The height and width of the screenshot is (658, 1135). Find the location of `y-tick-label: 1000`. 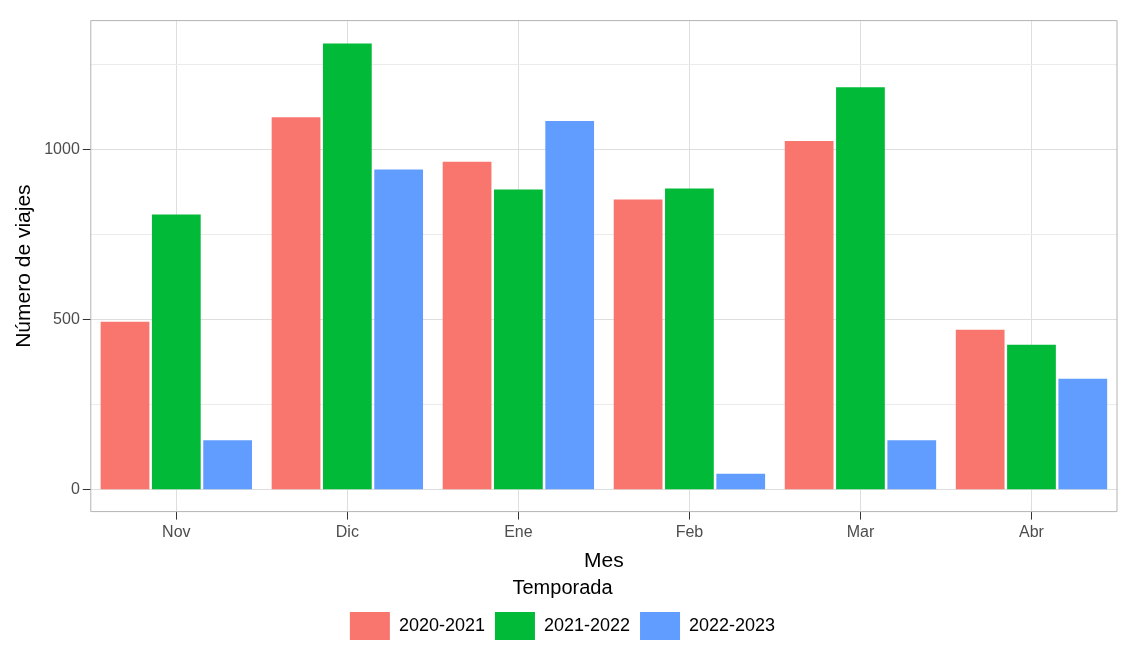

y-tick-label: 1000 is located at coordinates (62, 149).